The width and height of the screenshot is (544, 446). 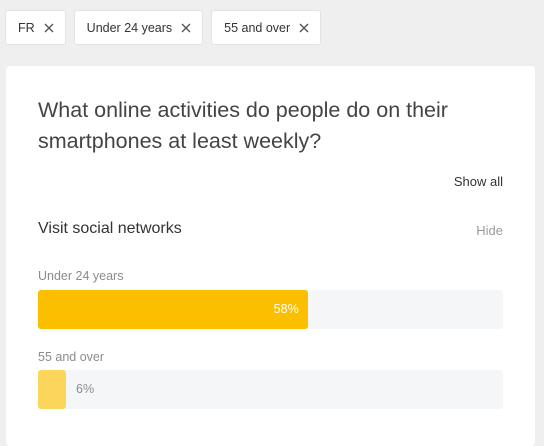 I want to click on filter-chip-label: FR, so click(x=26, y=27).